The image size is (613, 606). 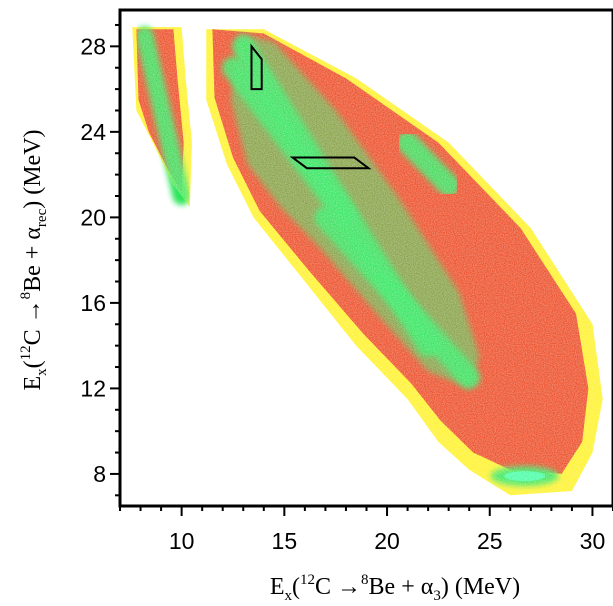 I want to click on x-tick-label: 20, so click(x=387, y=541).